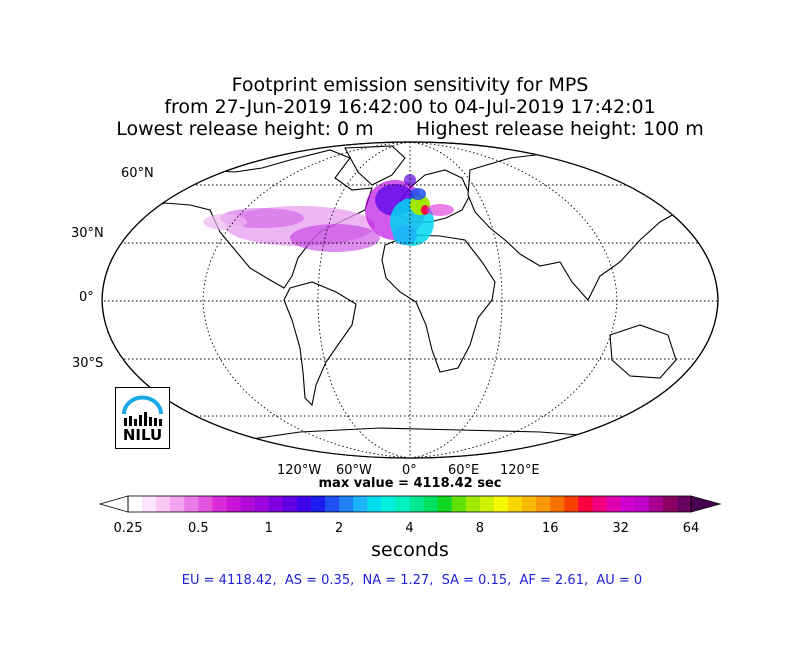  What do you see at coordinates (520, 470) in the screenshot?
I see `lon-label-120e: 120°E` at bounding box center [520, 470].